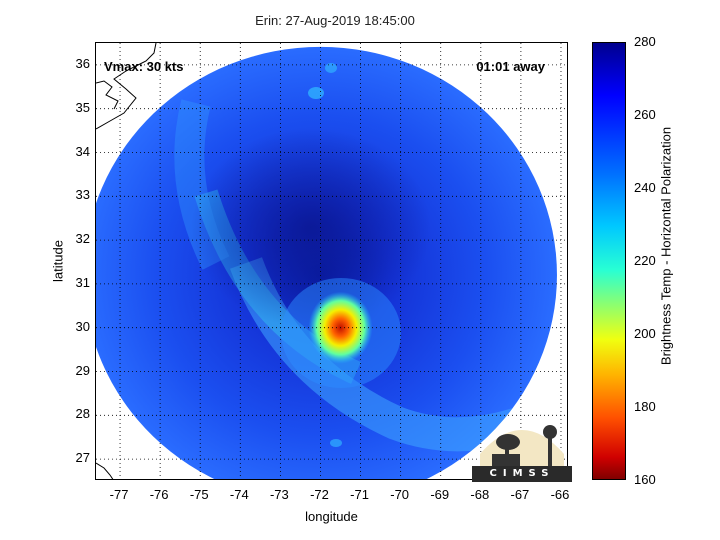 Image resolution: width=720 pixels, height=540 pixels. What do you see at coordinates (440, 494) in the screenshot?
I see `x-tick-label: -69` at bounding box center [440, 494].